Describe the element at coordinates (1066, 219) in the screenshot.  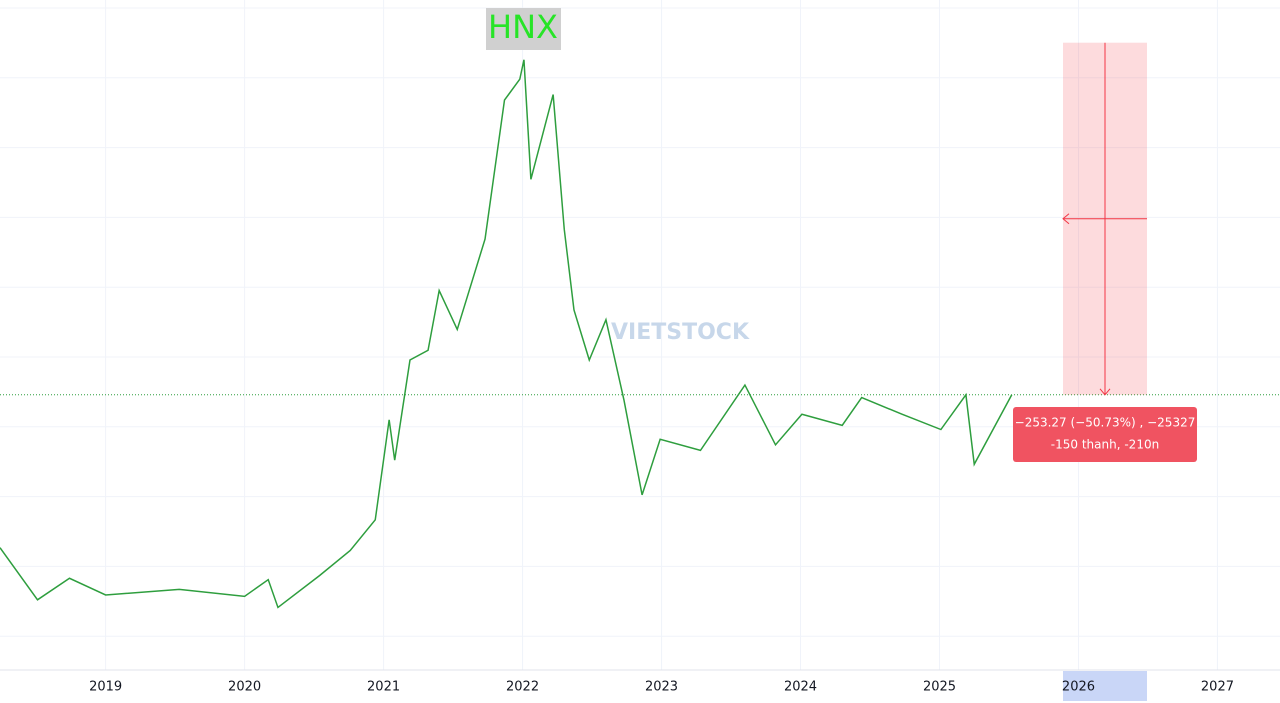
I see `measure-h-arrow` at that location.